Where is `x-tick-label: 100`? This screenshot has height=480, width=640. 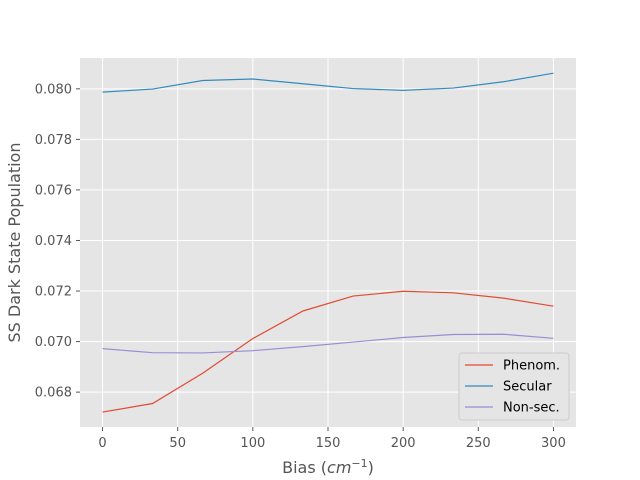
x-tick-label: 100 is located at coordinates (252, 443).